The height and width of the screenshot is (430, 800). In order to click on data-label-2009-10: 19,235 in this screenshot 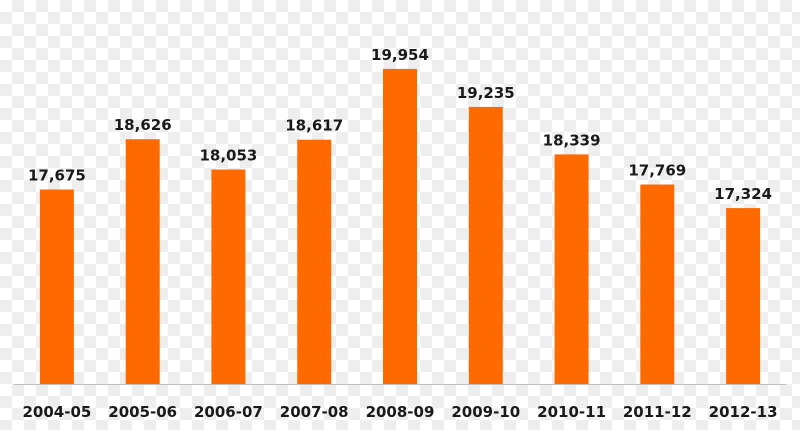, I will do `click(486, 93)`.